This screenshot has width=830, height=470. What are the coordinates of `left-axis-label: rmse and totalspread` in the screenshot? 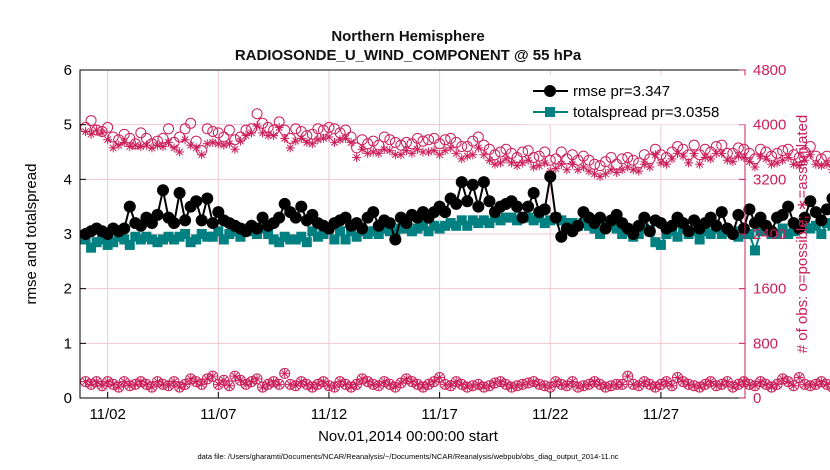 It's located at (31, 234).